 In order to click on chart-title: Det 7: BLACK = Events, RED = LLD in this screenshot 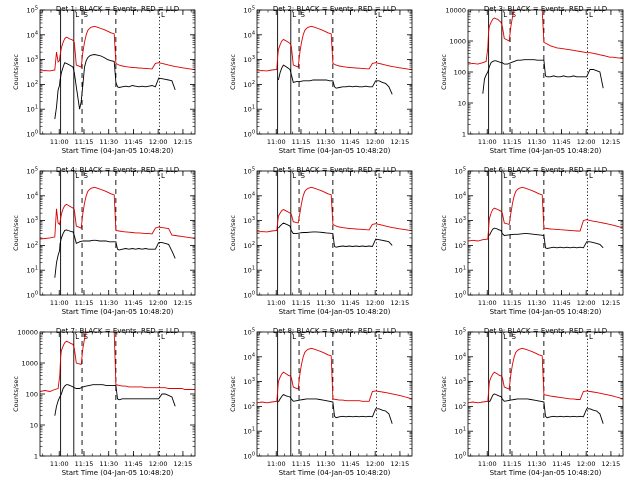, I will do `click(117, 331)`.